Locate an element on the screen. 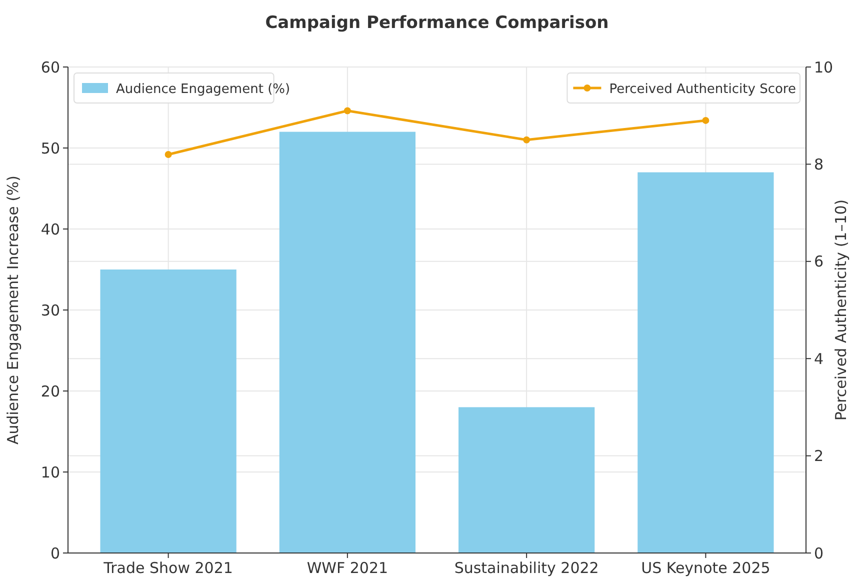 Image resolution: width=857 pixels, height=582 pixels. chart-title: Campaign Performance Comparison is located at coordinates (437, 23).